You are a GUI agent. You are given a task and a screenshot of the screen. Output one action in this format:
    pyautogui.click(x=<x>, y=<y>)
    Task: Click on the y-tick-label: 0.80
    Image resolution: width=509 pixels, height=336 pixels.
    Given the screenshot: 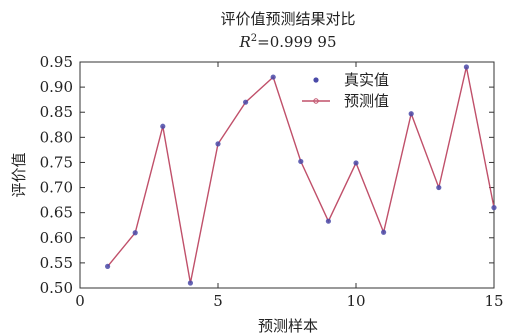 What is the action you would take?
    pyautogui.click(x=56, y=137)
    